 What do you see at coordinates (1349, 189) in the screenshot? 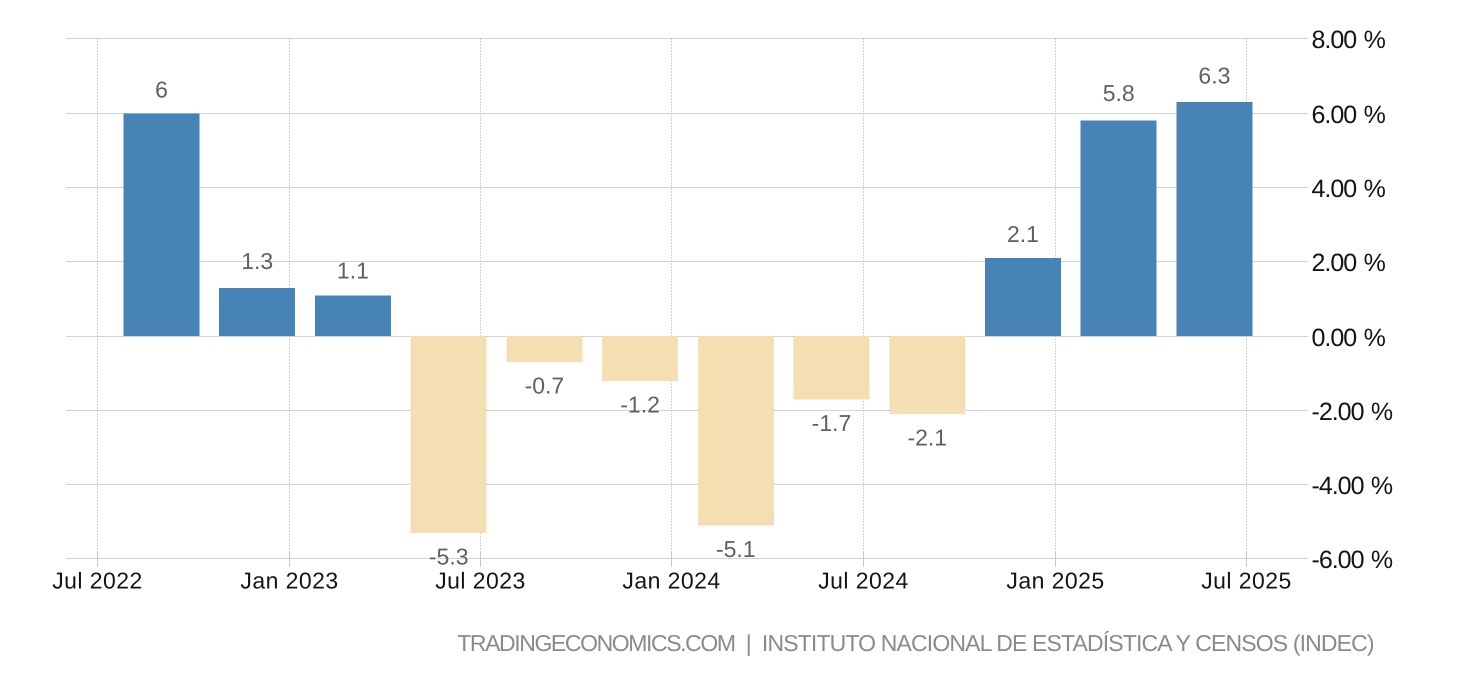
I see `svg-text: 4.00 %` at bounding box center [1349, 189].